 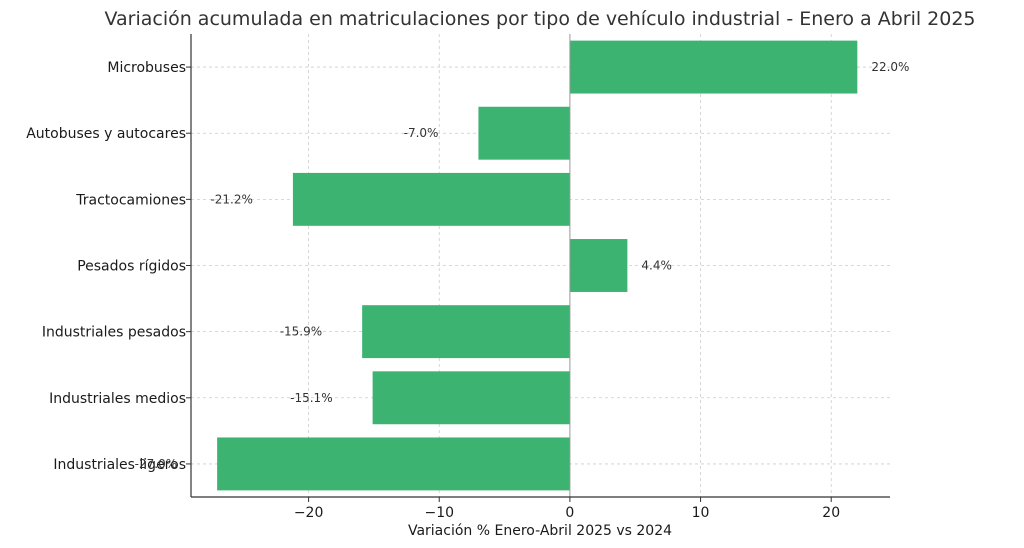 I want to click on data-label: 4.4%, so click(x=656, y=266).